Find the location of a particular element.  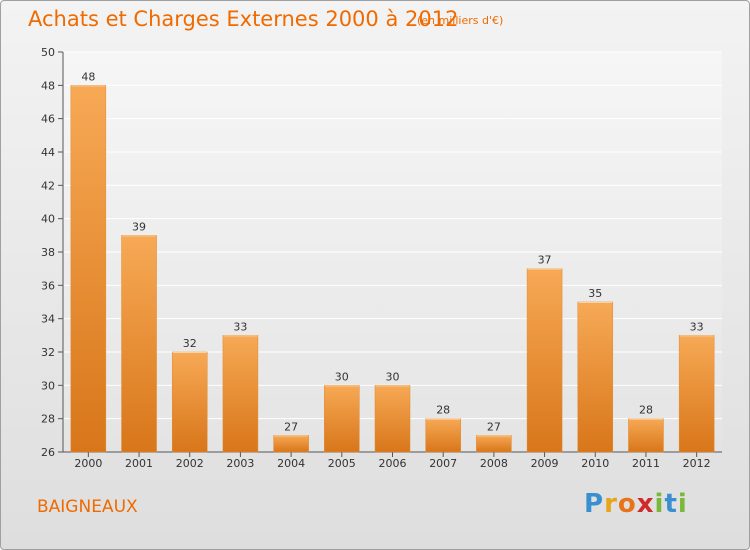

x-tick-label: 2005 is located at coordinates (342, 463).